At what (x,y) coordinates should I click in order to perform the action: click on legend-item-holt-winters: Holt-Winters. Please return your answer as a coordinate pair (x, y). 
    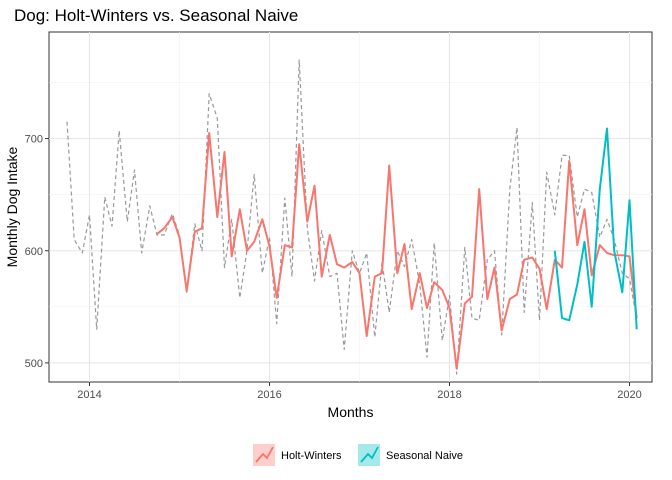
    Looking at the image, I should click on (297, 455).